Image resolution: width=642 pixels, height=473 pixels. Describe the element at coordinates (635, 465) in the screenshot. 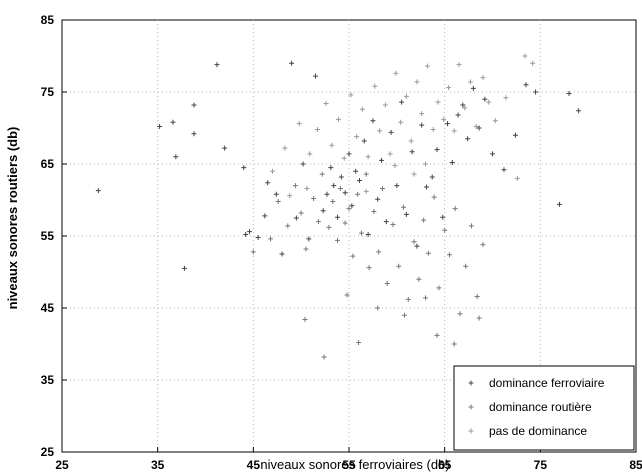

I see `x-tick-label: 85` at that location.